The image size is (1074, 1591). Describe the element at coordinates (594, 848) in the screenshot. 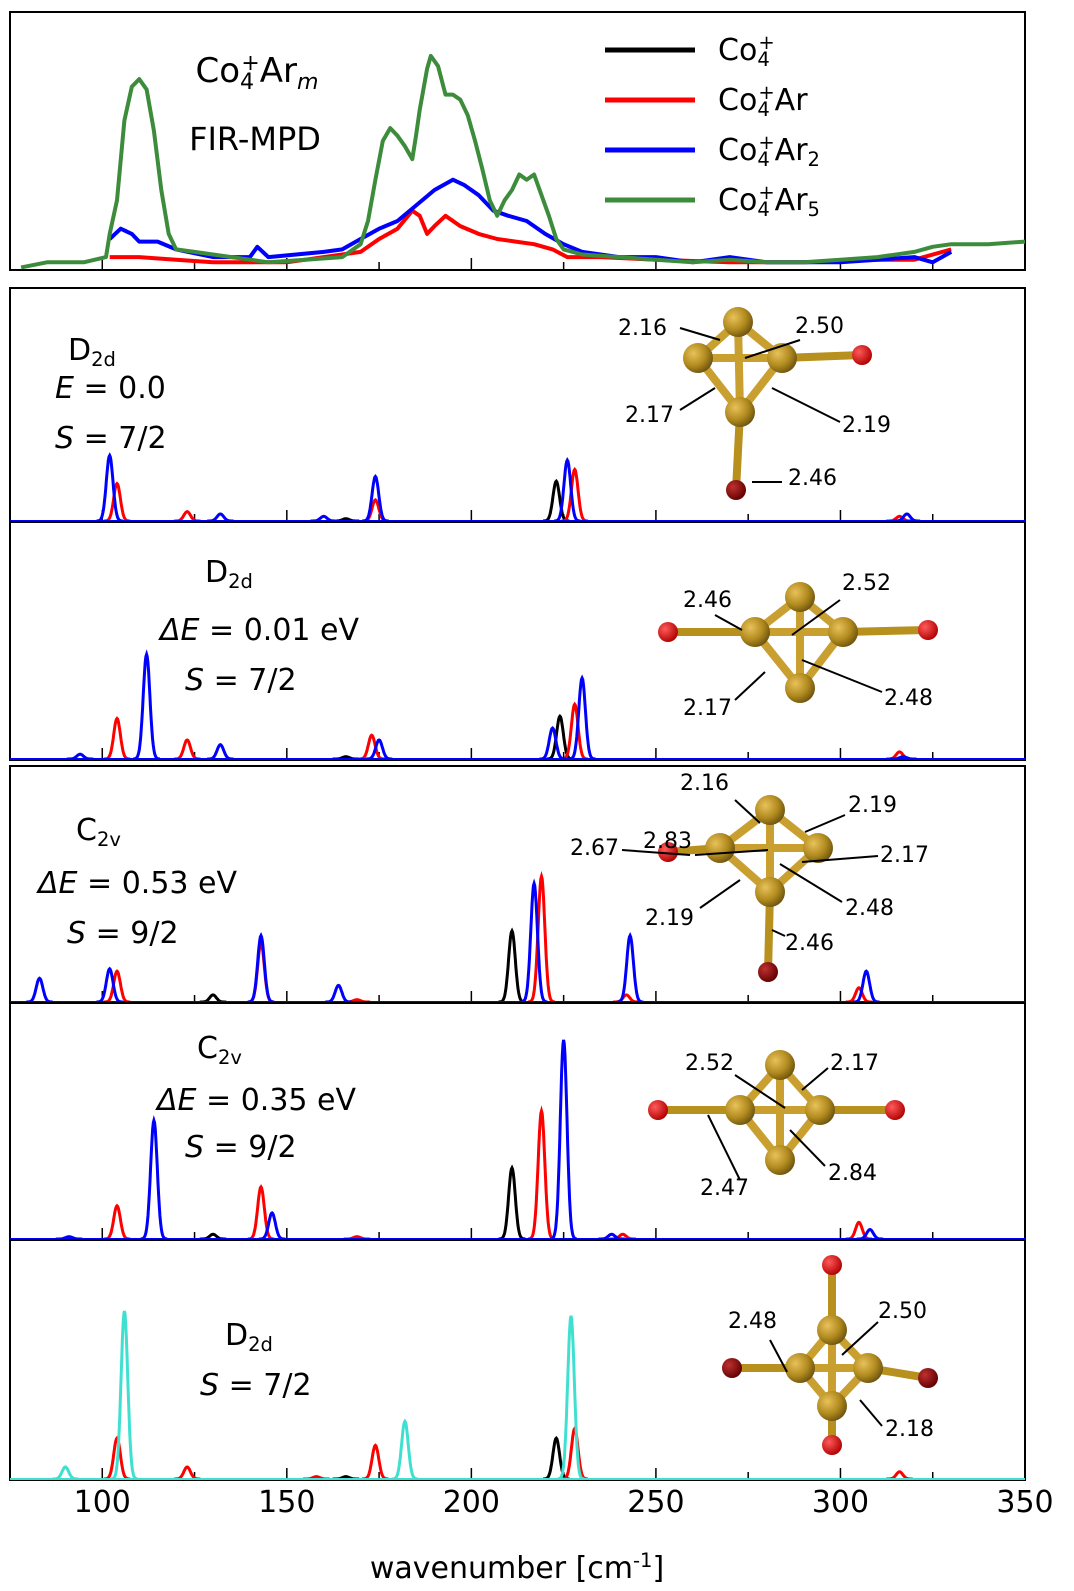

I see `bond-label: 2.67` at that location.